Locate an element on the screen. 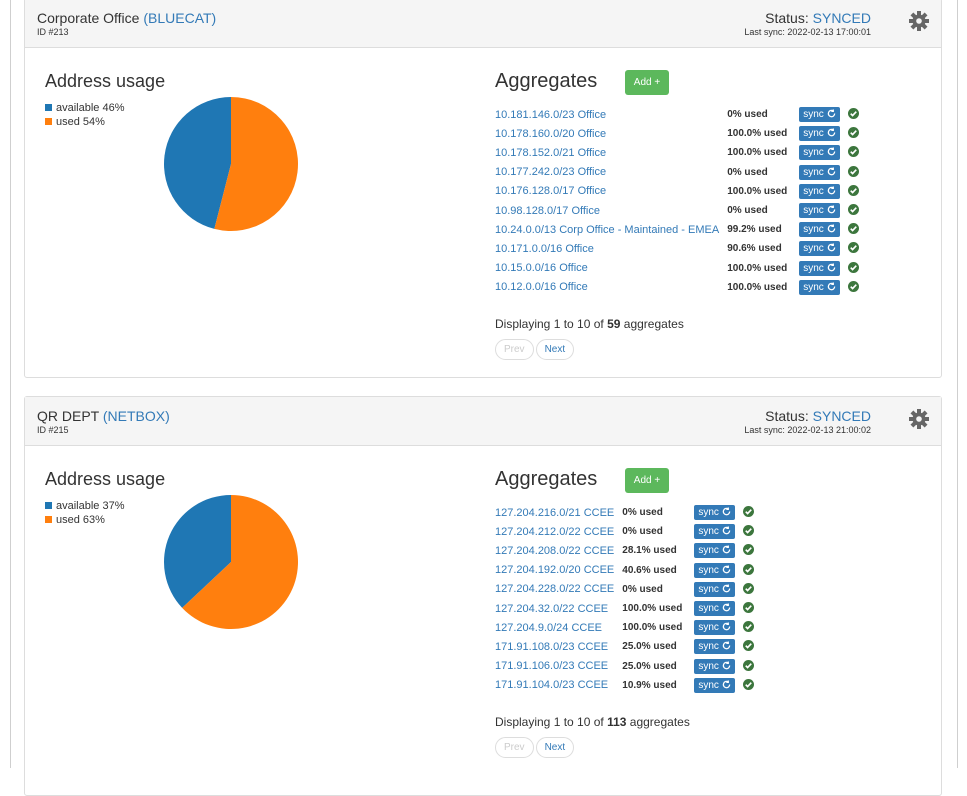  aggregate-name-cell: 127.204.208.0/22 CCEE is located at coordinates (558, 550).